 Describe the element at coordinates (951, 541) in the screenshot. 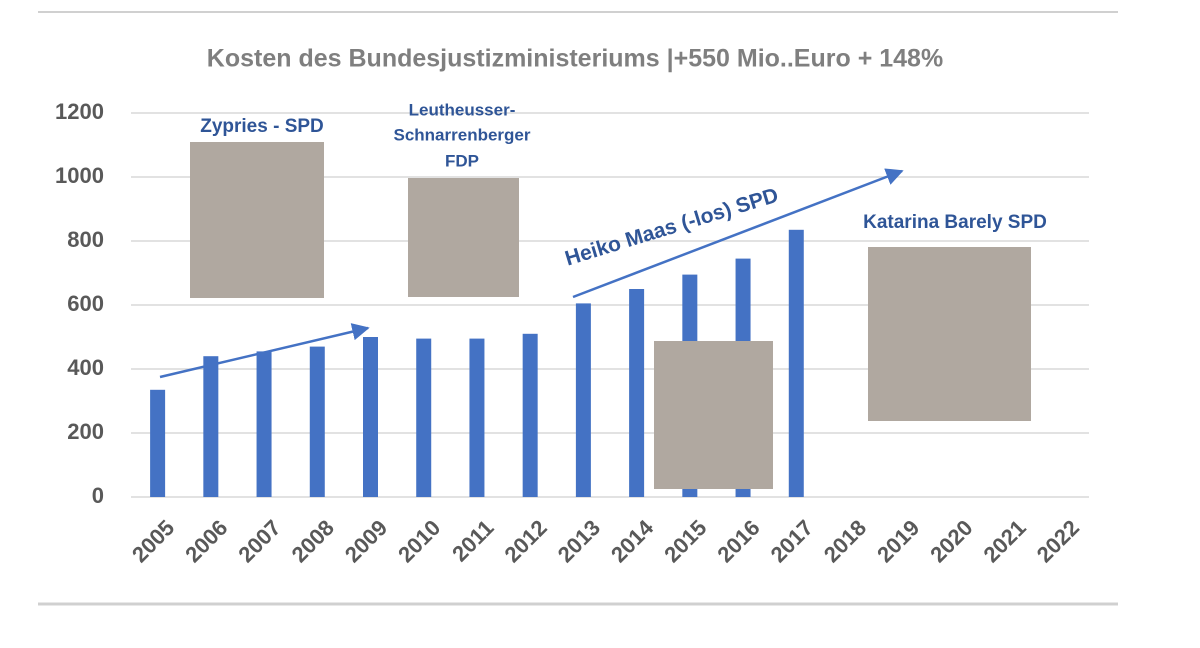

I see `x-tick-label: 2020` at that location.